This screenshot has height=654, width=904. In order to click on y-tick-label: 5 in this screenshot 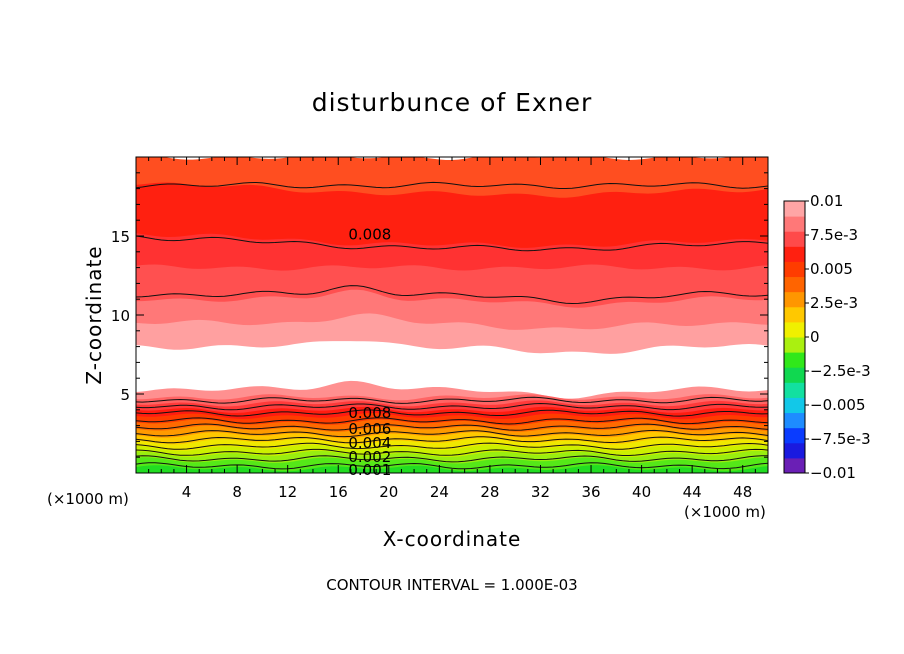, I will do `click(125, 395)`.